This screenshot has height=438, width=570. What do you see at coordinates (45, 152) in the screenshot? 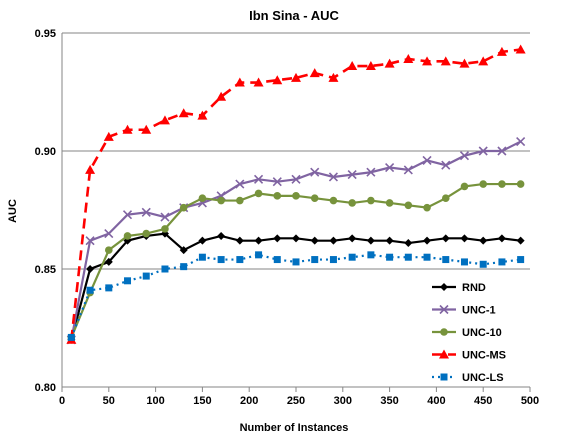
I see `y-tick-label: 0.90` at bounding box center [45, 152].